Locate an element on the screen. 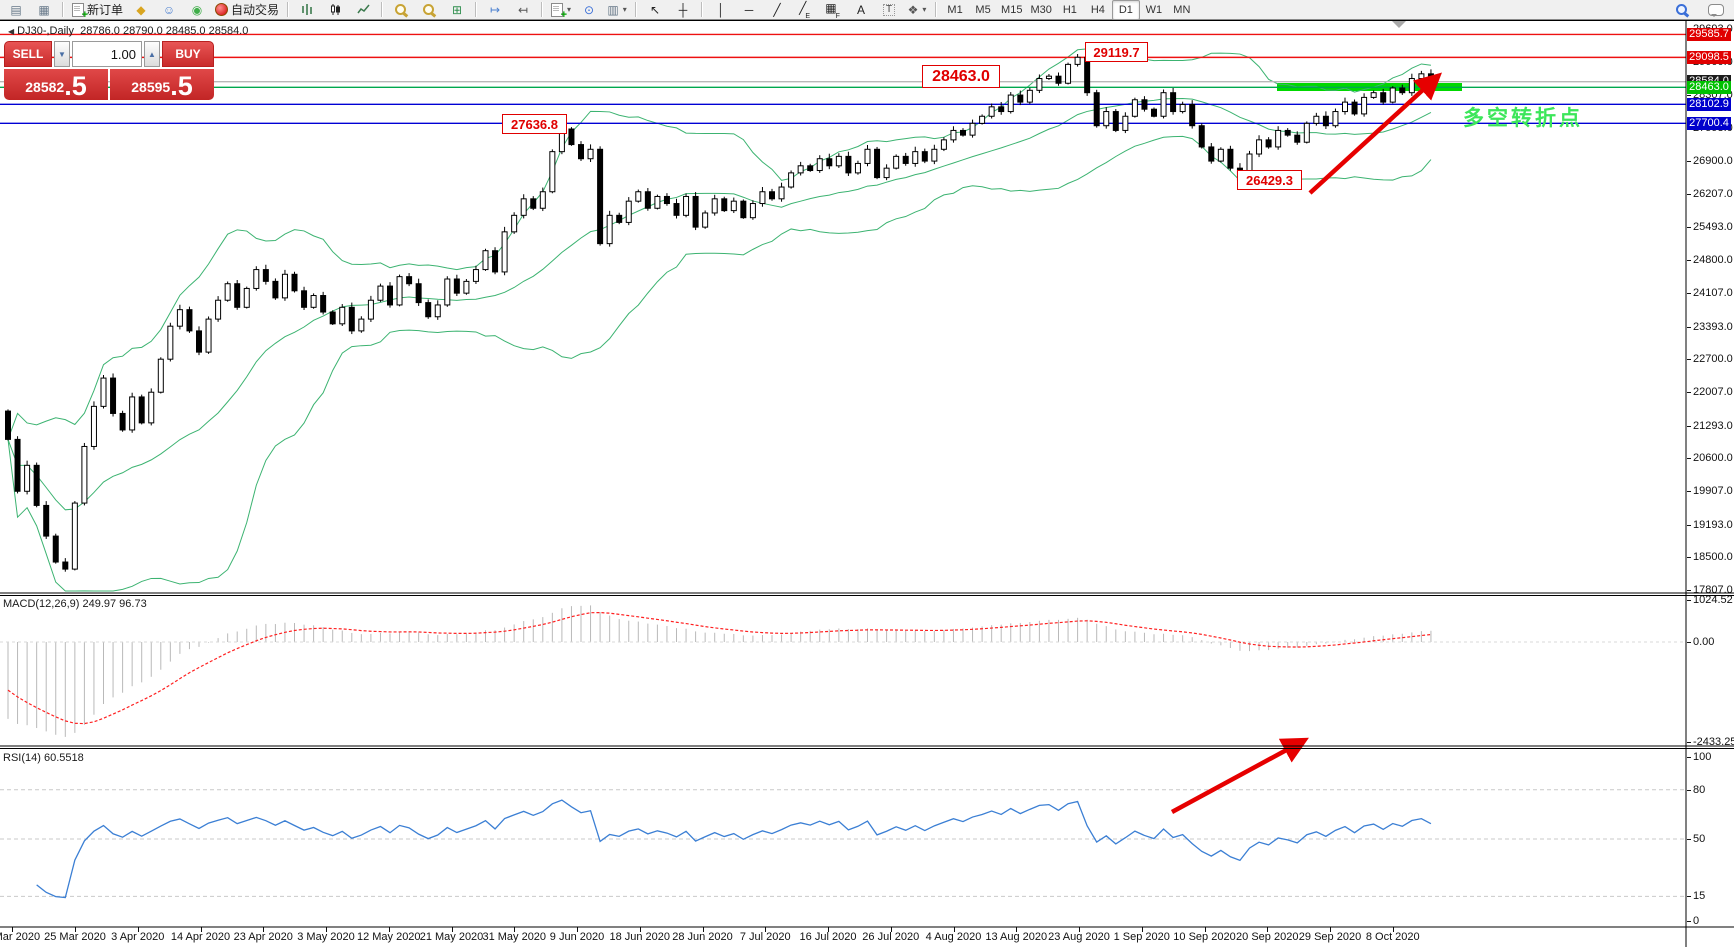 The image size is (1734, 947). buy-price-fraction: .5 is located at coordinates (181, 86).